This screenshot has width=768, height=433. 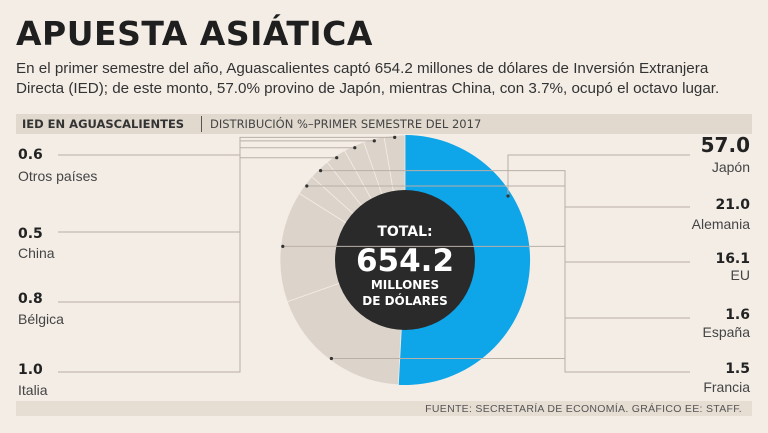 I want to click on name-label-otros-paises: Otros países, so click(x=57, y=176).